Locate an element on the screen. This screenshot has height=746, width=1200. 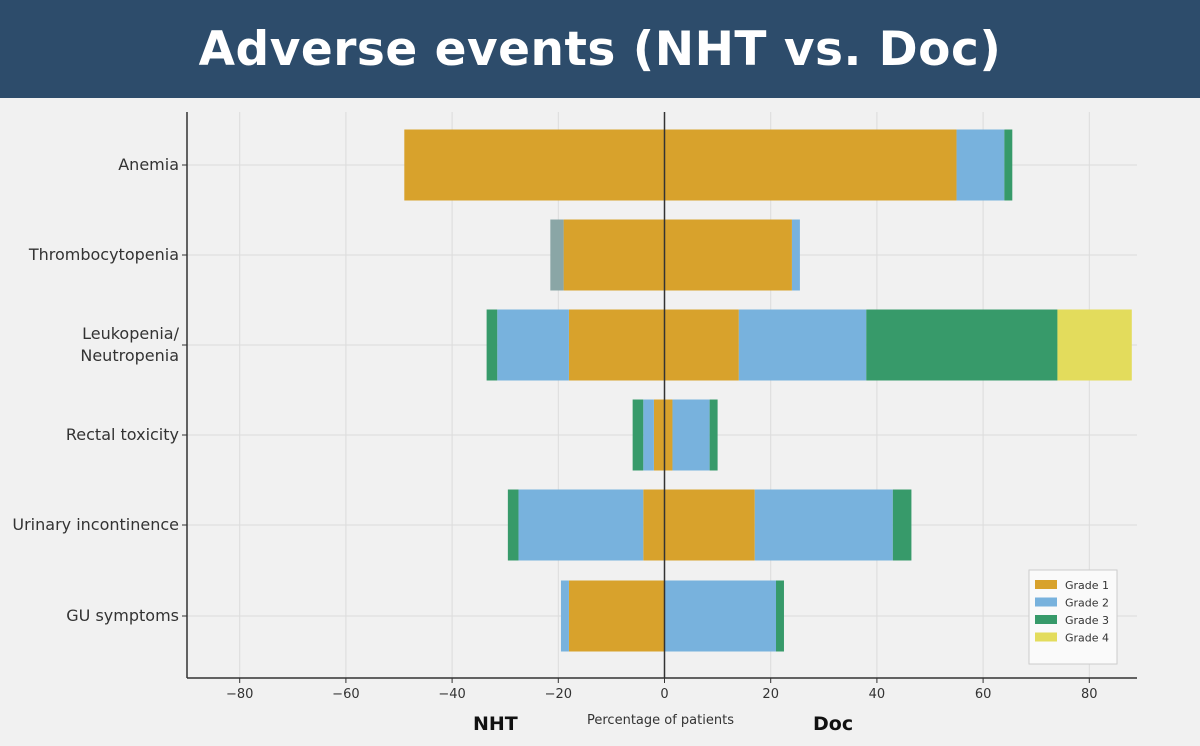
category-label: Leukopenia/ is located at coordinates (130, 333).